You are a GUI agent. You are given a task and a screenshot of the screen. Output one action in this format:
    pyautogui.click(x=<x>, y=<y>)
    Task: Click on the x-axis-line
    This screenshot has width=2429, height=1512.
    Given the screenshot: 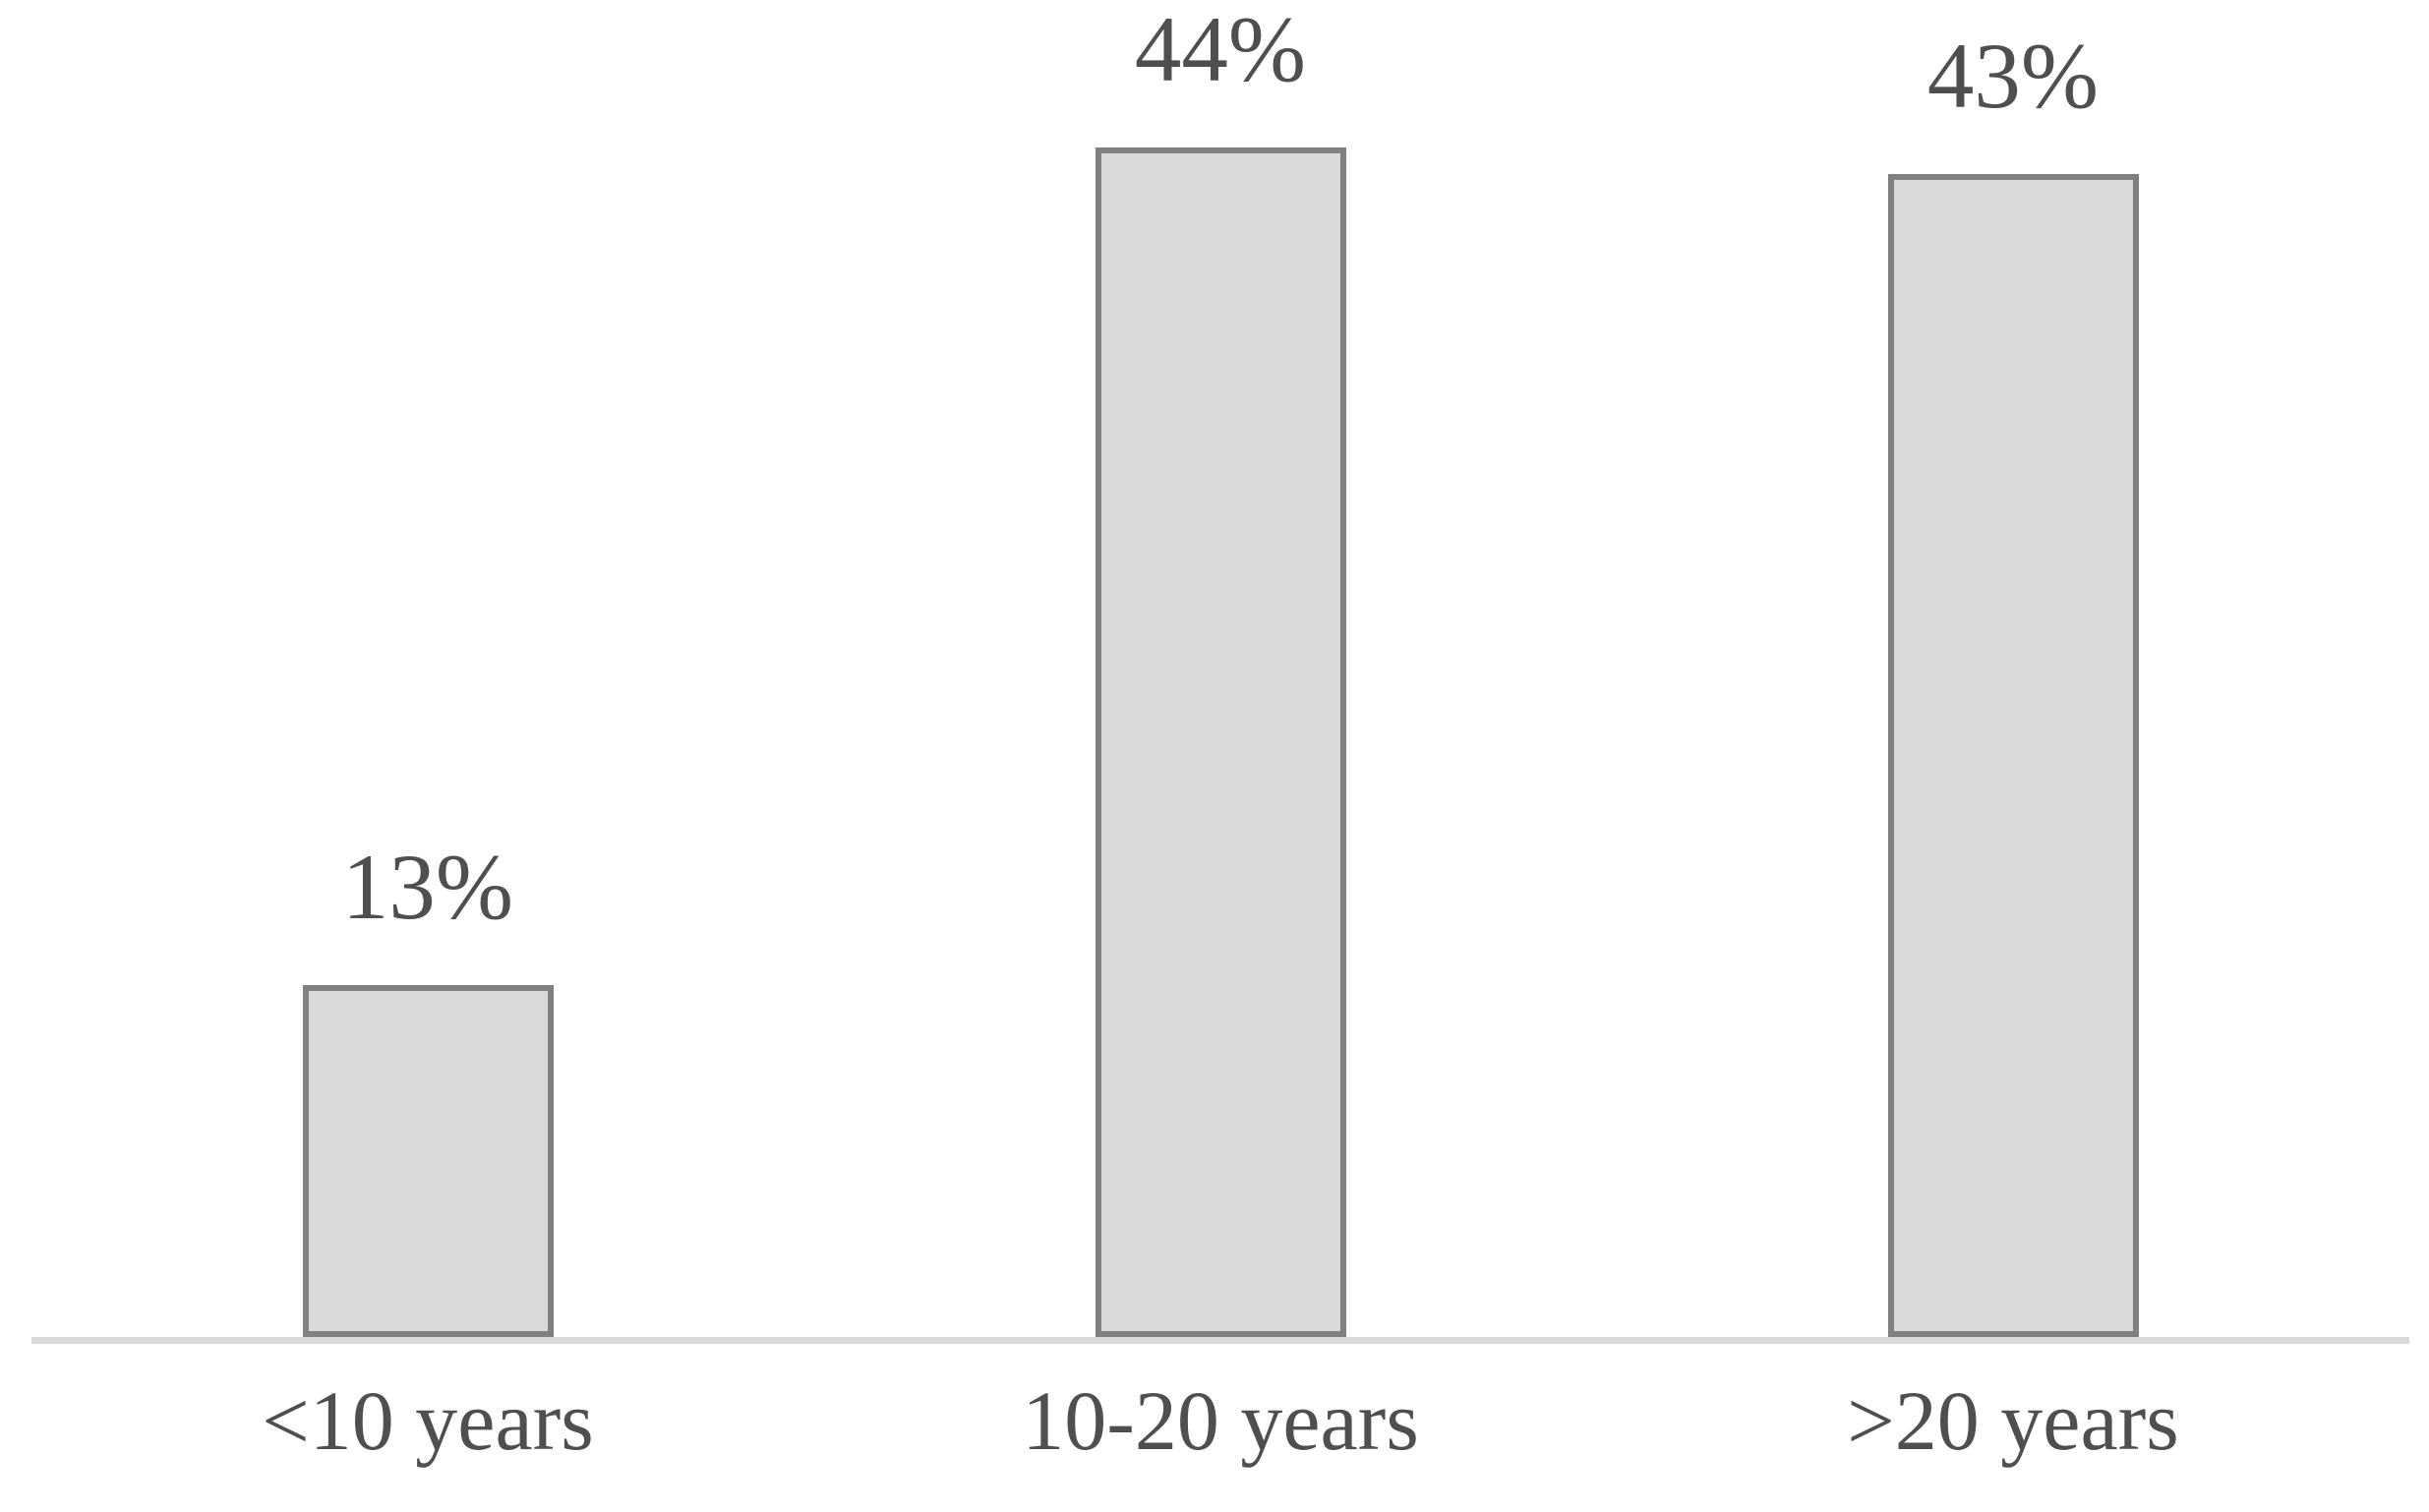 What is the action you would take?
    pyautogui.click(x=1220, y=1340)
    